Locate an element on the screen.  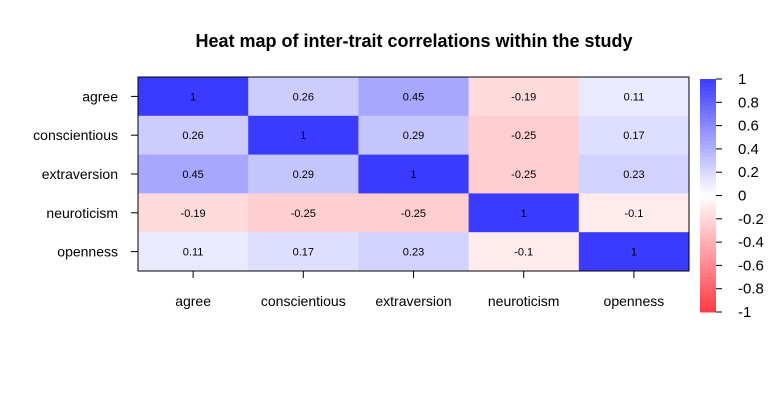
cell-value-label: 0.45 is located at coordinates (413, 97).